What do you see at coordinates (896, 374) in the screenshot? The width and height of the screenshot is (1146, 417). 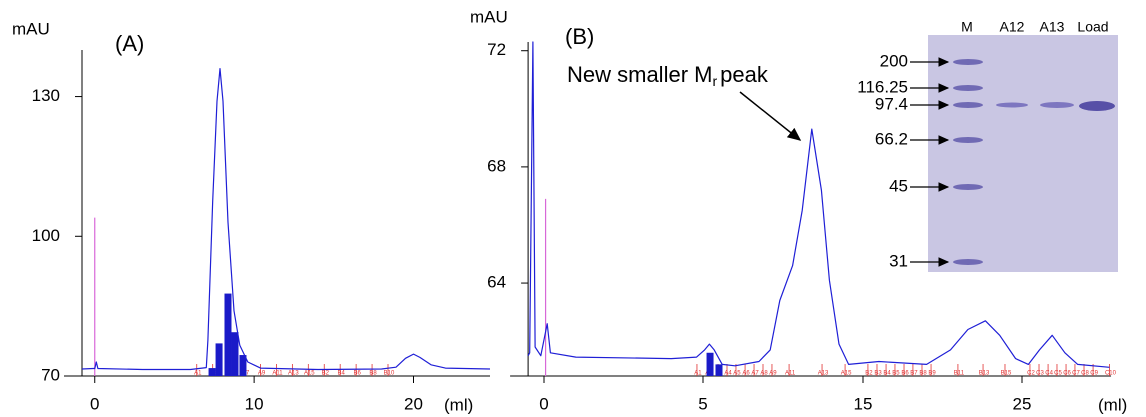 I see `fraction-label: B5` at bounding box center [896, 374].